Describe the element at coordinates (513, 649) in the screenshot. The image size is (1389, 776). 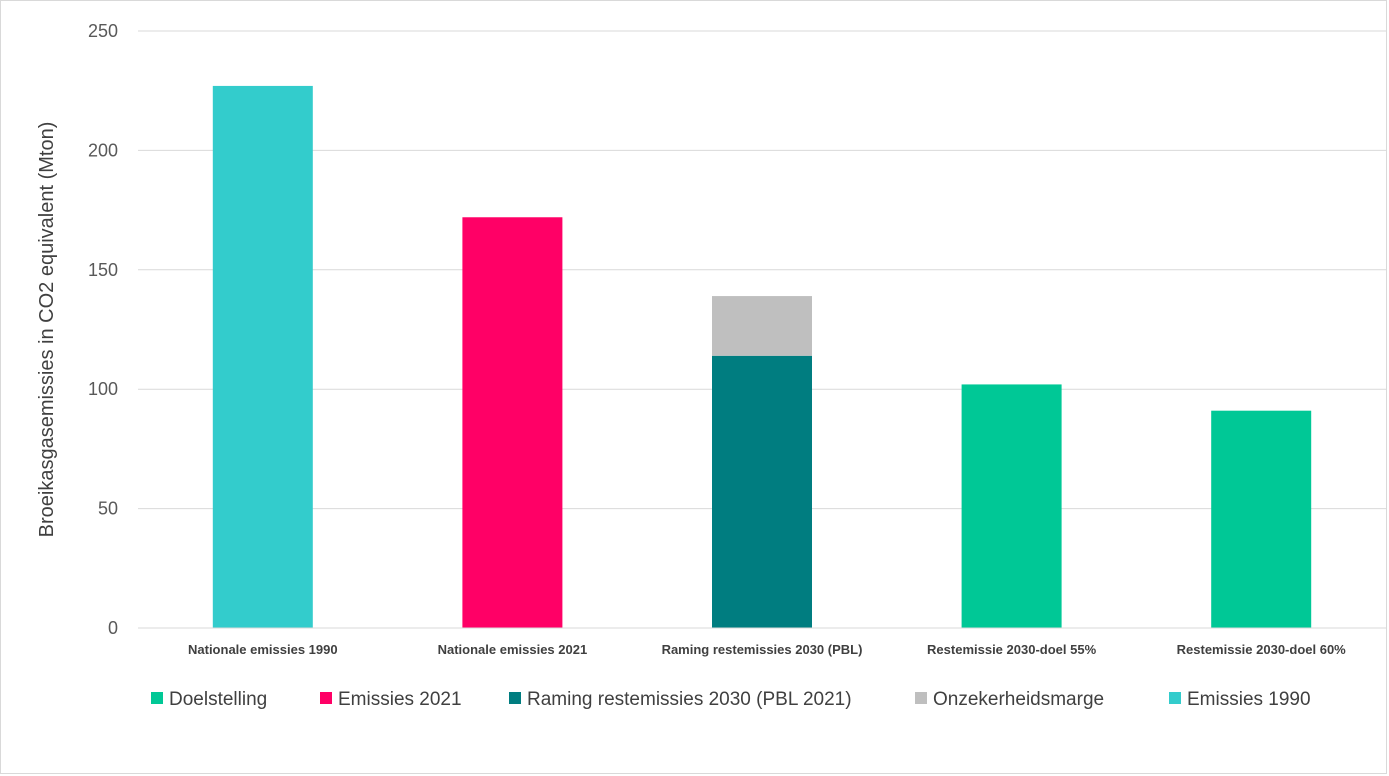
I see `x-category-label: Nationale emissies 2021` at that location.